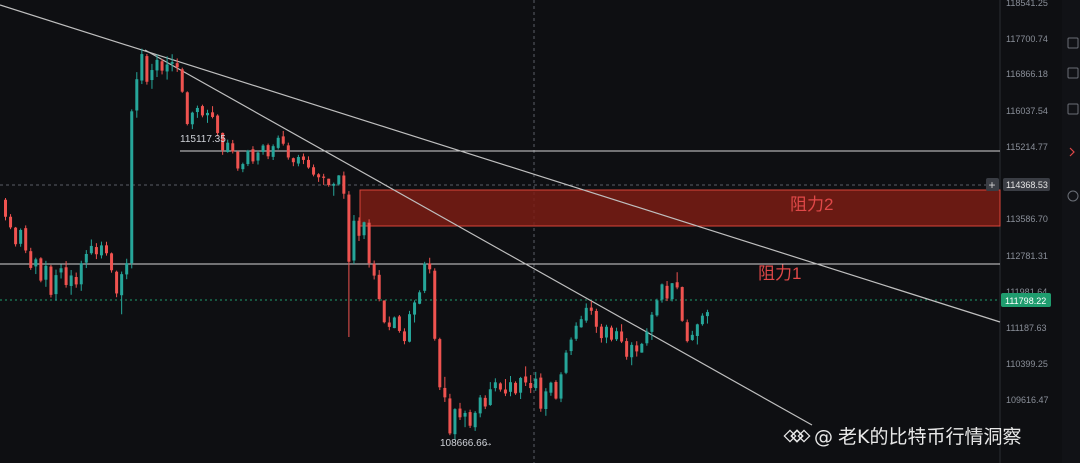 This screenshot has width=1080, height=463. What do you see at coordinates (1027, 400) in the screenshot?
I see `price-axis-tick-label: 109616.47` at bounding box center [1027, 400].